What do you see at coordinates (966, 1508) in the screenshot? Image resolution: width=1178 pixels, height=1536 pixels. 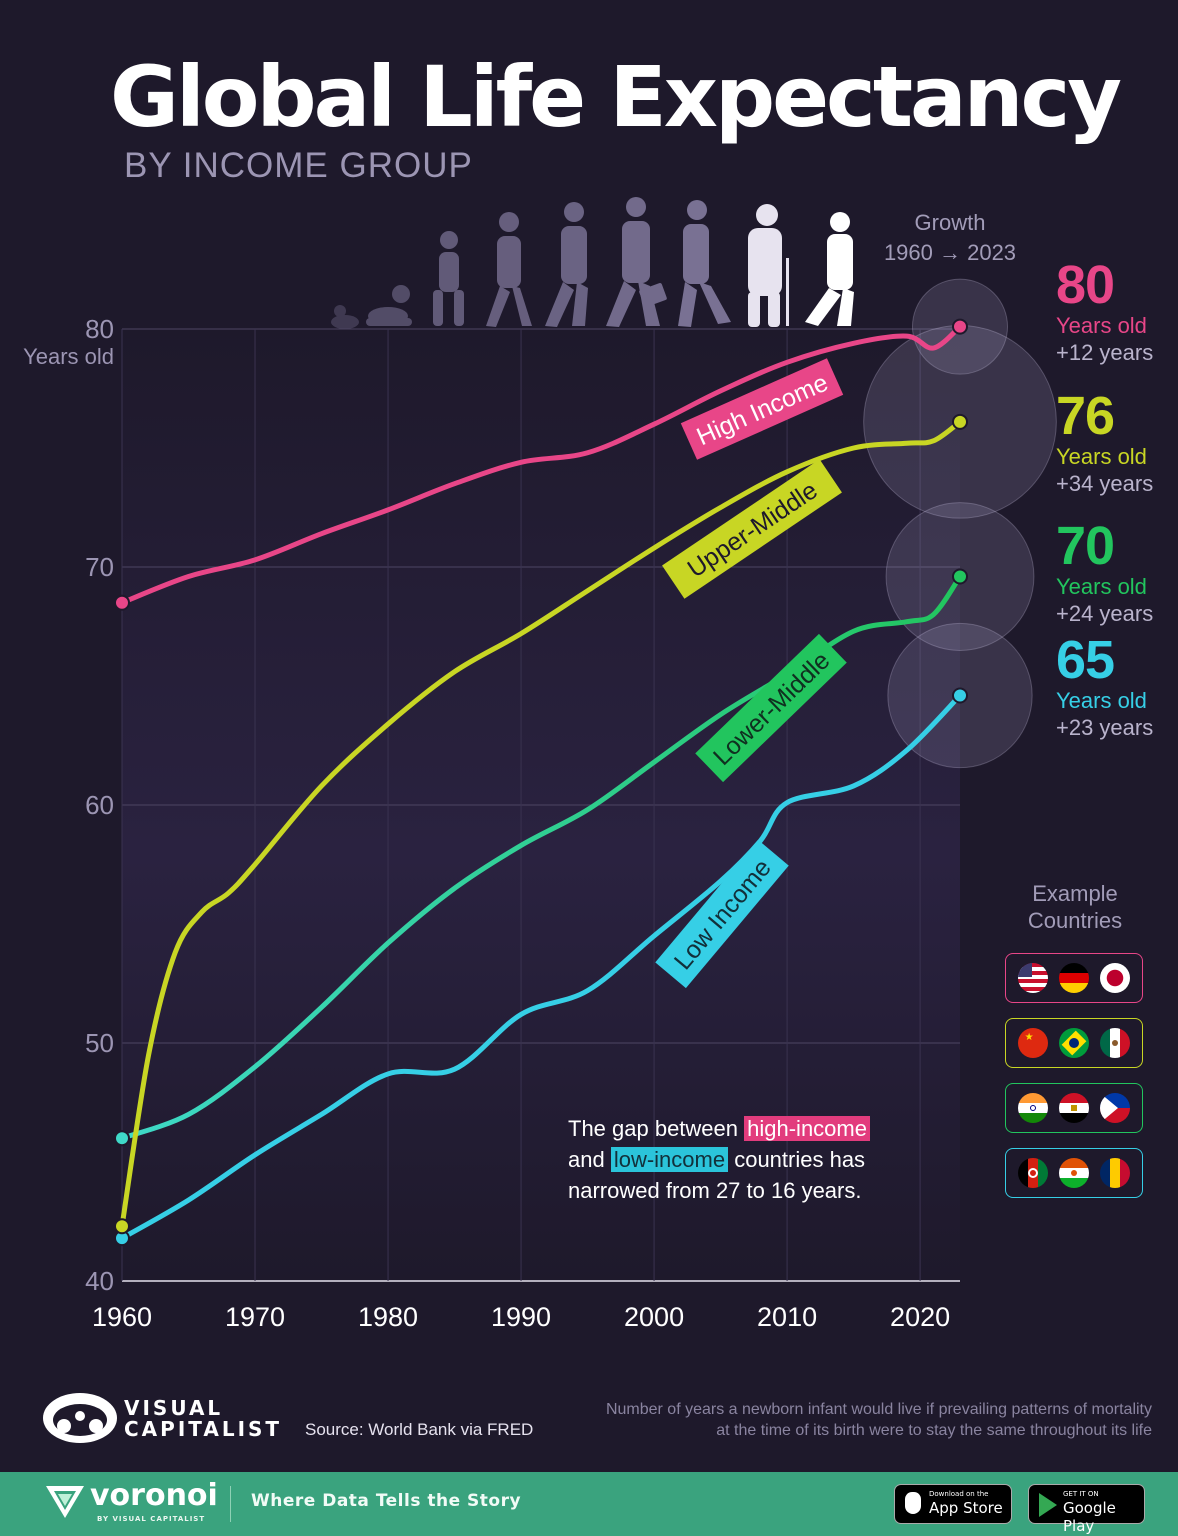 I see `app-store-label: App Store` at bounding box center [966, 1508].